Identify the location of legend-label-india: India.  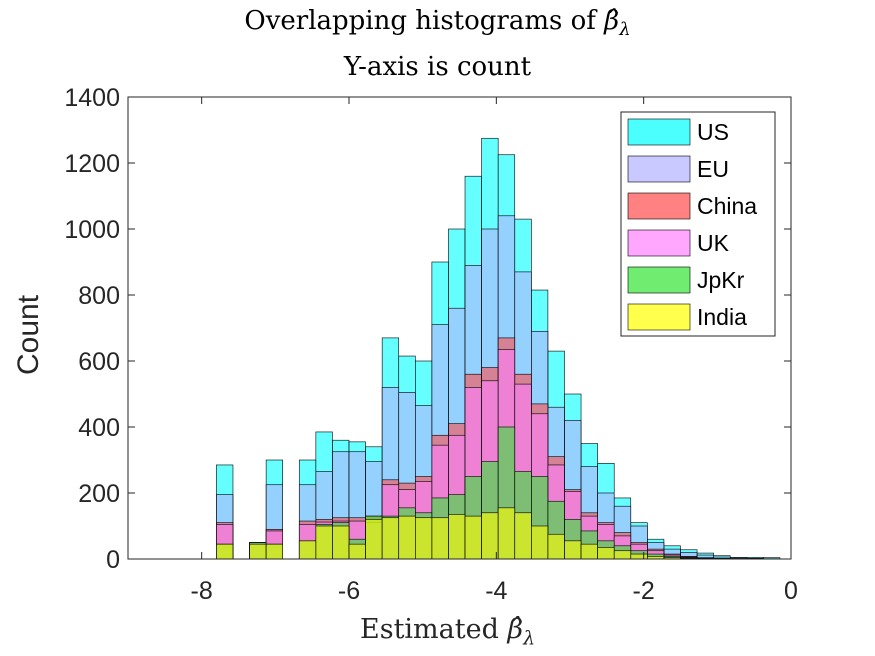
(722, 317).